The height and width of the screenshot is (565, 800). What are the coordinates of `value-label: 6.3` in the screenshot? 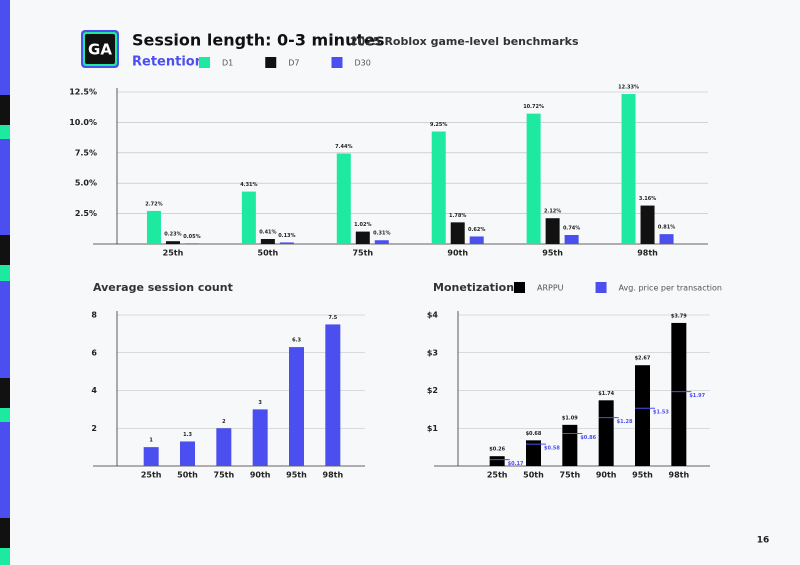 It's located at (296, 341).